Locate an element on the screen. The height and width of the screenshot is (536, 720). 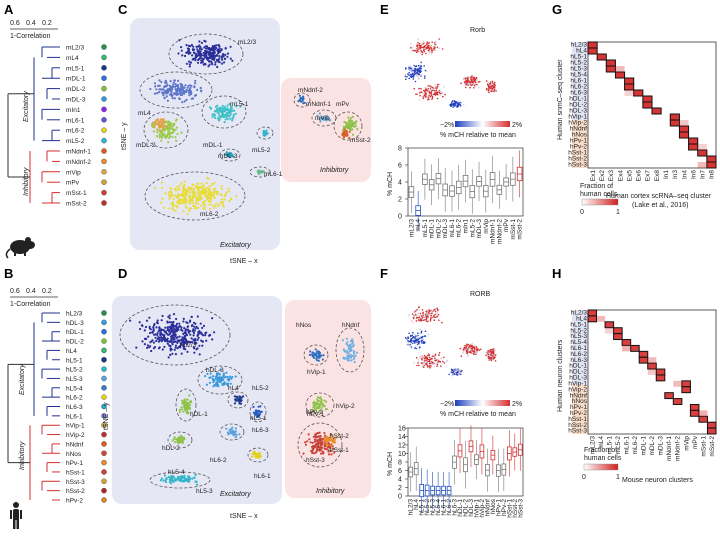
heatmap-row-label: hDL-2 is located at coordinates (578, 105).